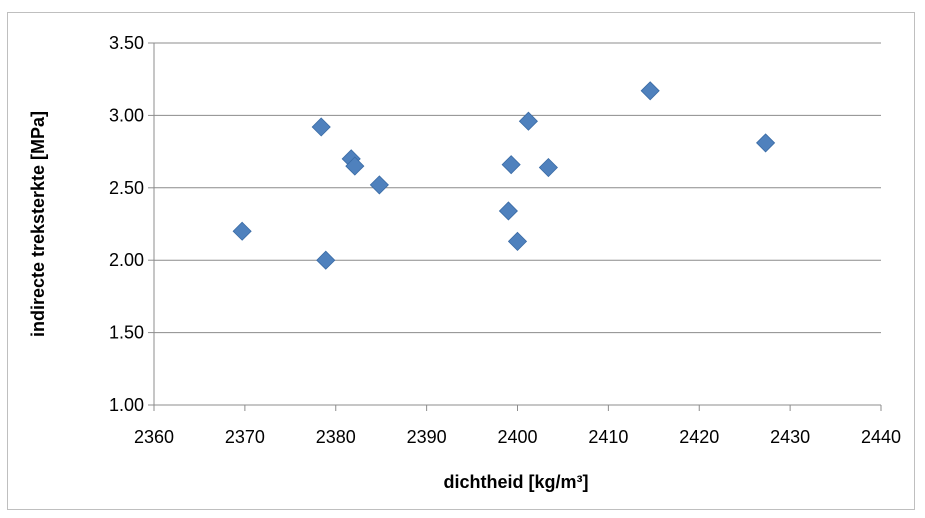 The height and width of the screenshot is (518, 925). What do you see at coordinates (516, 482) in the screenshot?
I see `x-axis-title: dichtheid [kg/m³]` at bounding box center [516, 482].